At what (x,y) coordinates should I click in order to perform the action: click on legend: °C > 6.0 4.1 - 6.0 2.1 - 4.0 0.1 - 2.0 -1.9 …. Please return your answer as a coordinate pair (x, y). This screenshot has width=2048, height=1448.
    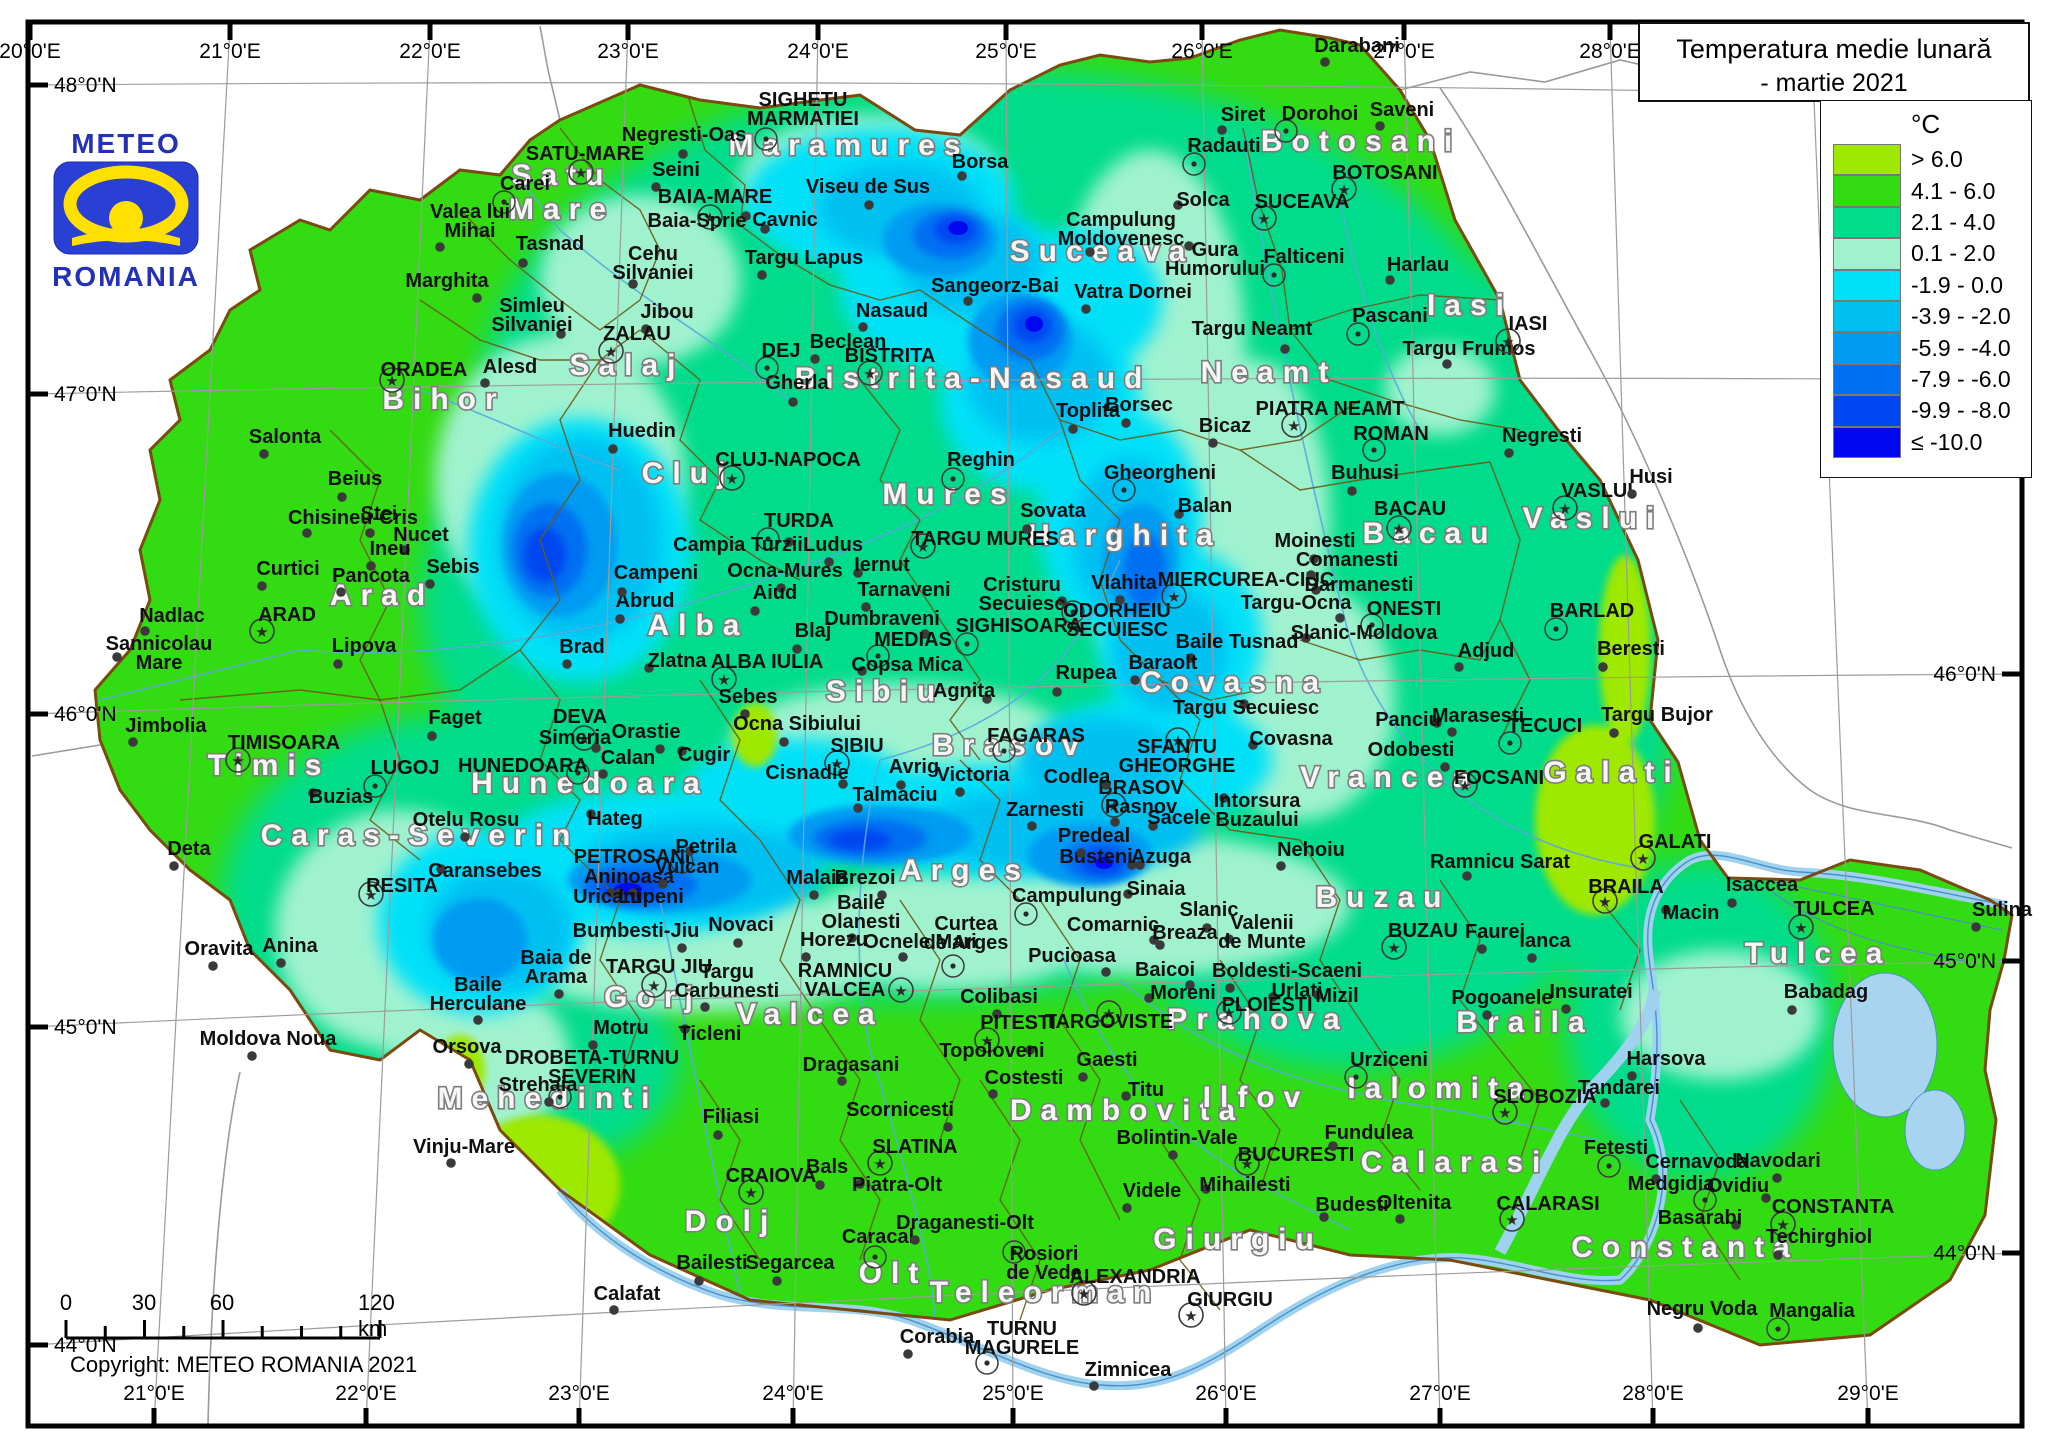
    Looking at the image, I should click on (1926, 289).